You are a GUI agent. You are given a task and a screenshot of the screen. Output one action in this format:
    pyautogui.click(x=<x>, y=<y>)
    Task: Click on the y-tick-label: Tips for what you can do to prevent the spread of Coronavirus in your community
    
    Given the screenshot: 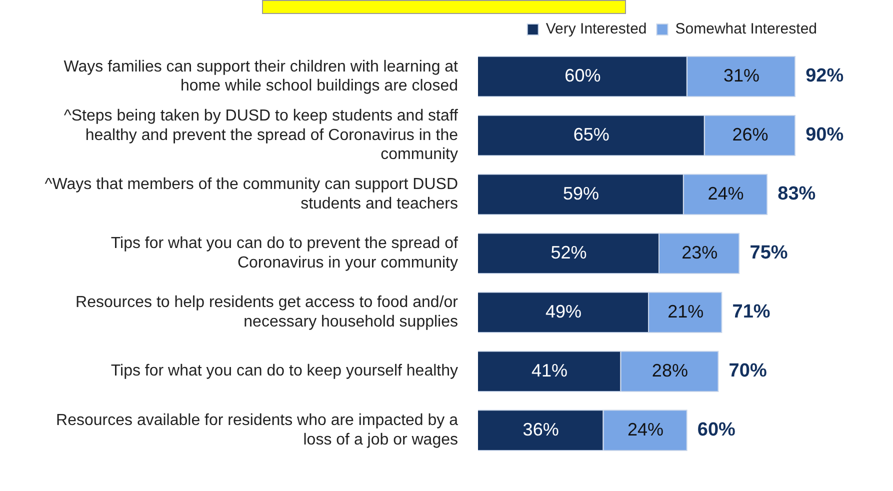 What is the action you would take?
    pyautogui.click(x=284, y=253)
    